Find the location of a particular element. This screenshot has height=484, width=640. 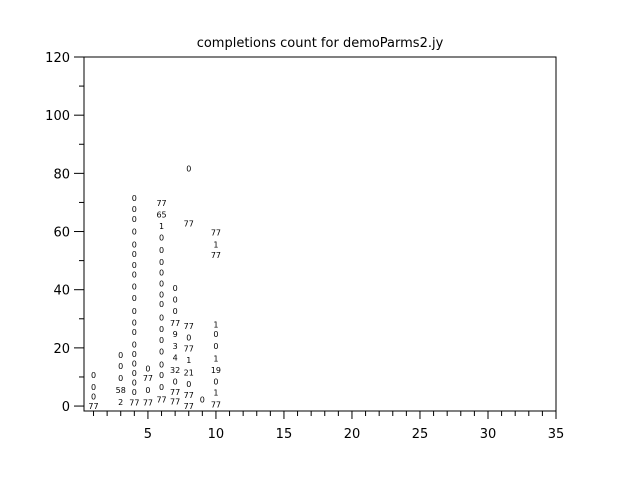

x-tick-label: 5 is located at coordinates (148, 434).